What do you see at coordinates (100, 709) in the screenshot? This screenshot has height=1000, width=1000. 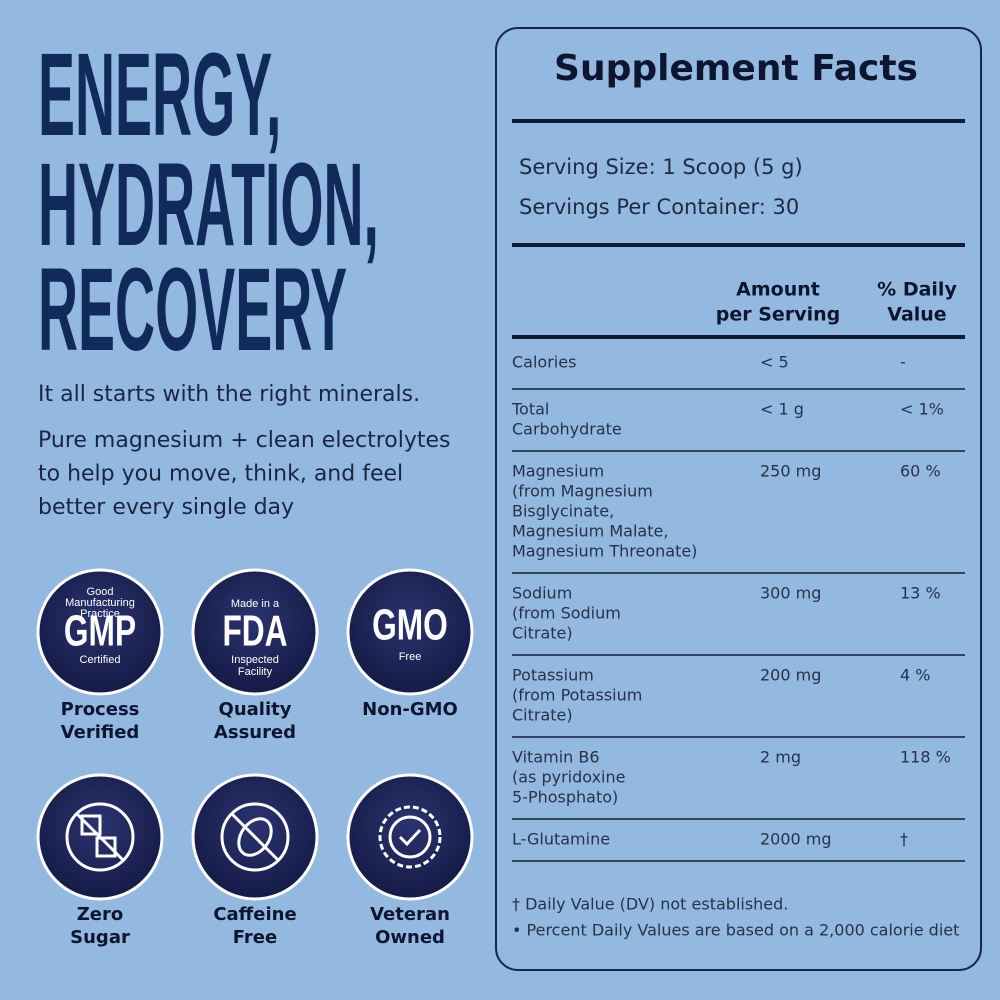 I see `badge-label: Process` at bounding box center [100, 709].